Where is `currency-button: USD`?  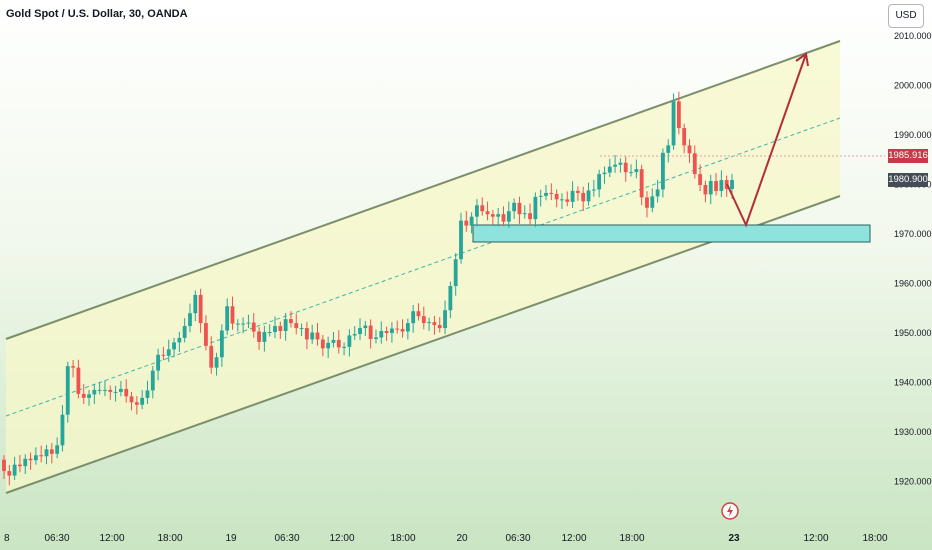 currency-button: USD is located at coordinates (906, 16).